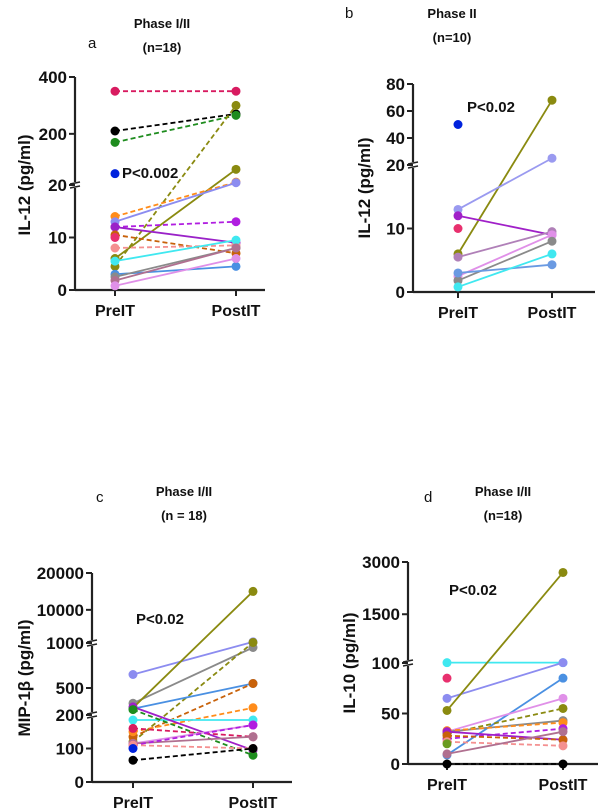  Describe the element at coordinates (503, 515) in the screenshot. I see `chart-subtitle: (n=18)` at that location.